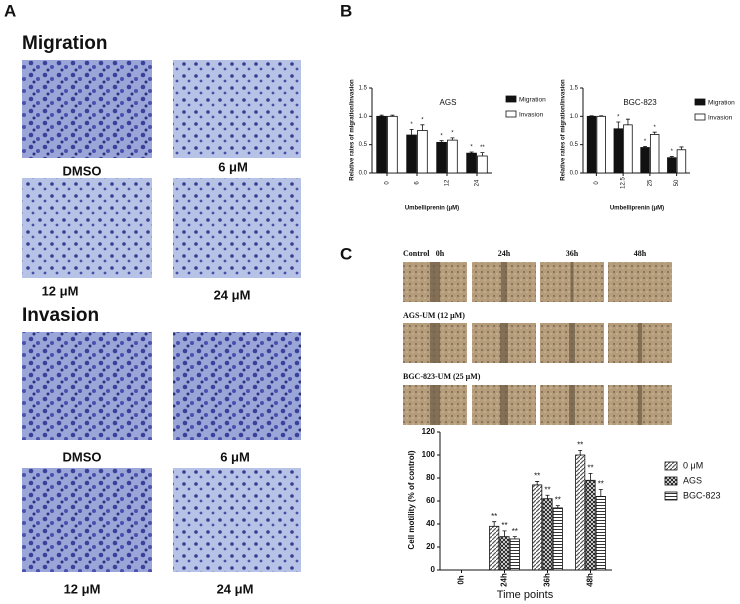  What do you see at coordinates (440, 253) in the screenshot?
I see `column-label: 0h` at bounding box center [440, 253].